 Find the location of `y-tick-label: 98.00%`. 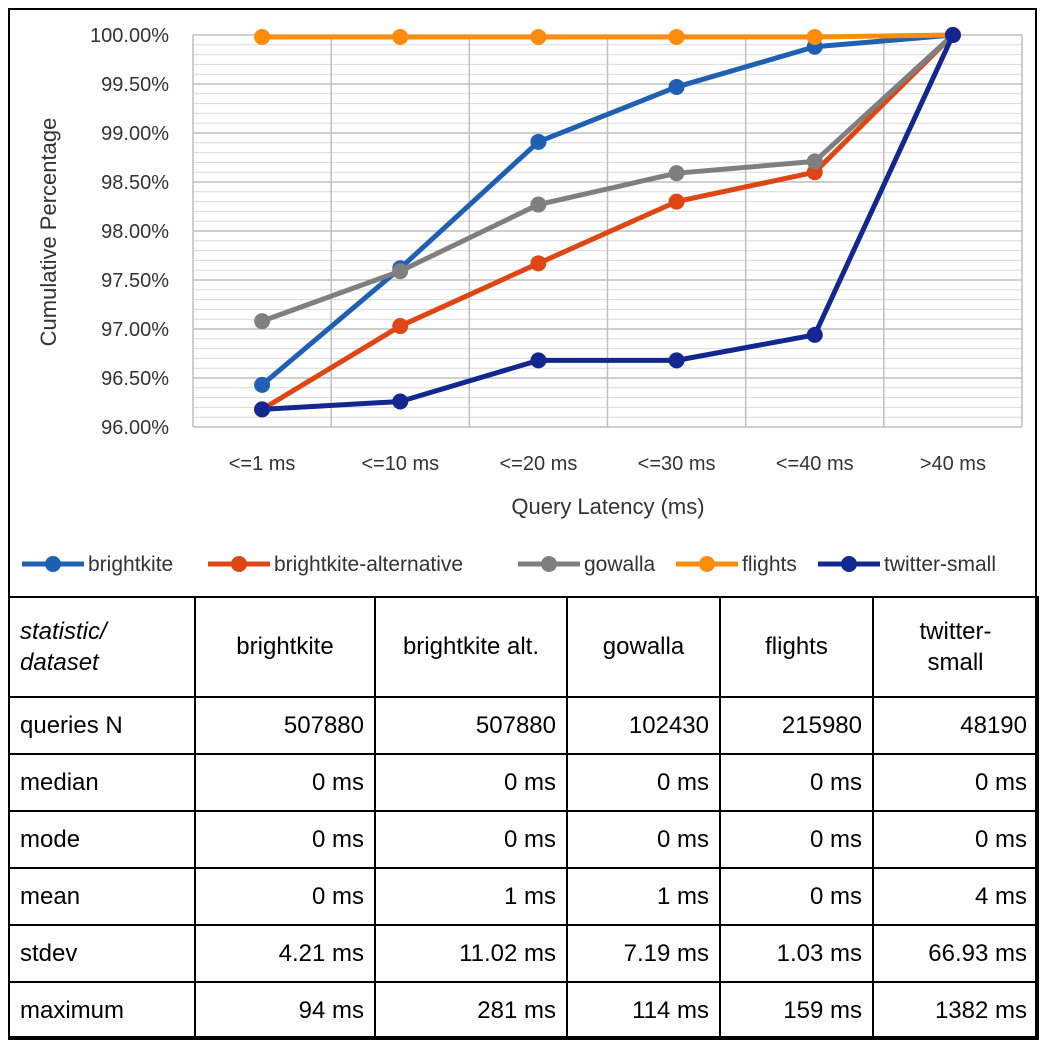

y-tick-label: 98.00% is located at coordinates (135, 232).